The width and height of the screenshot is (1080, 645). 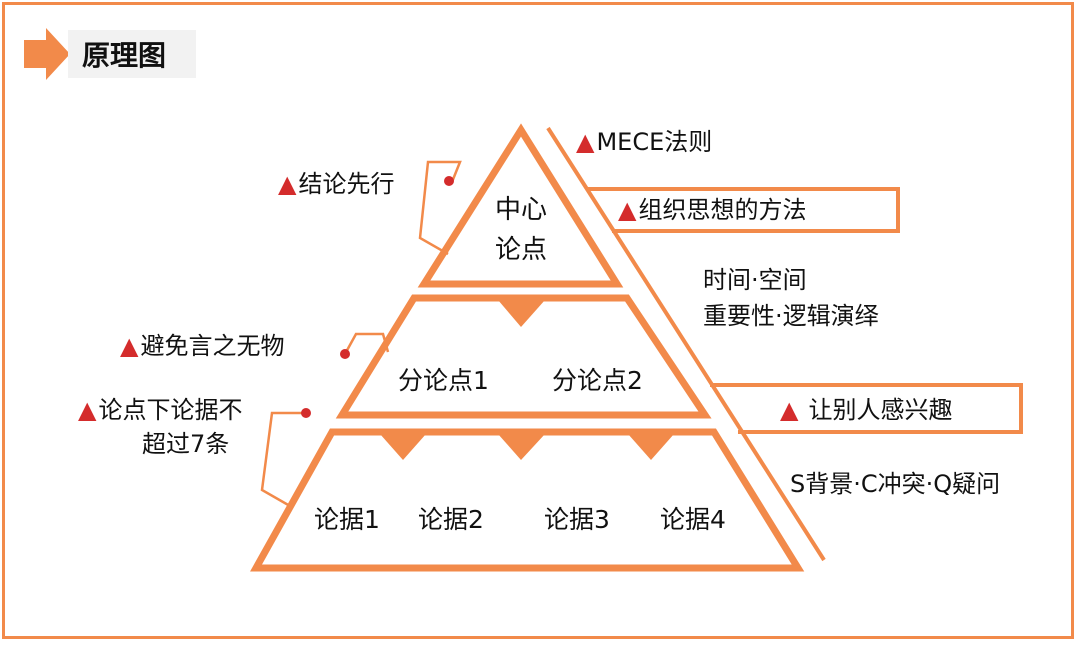 What do you see at coordinates (440, 208) in the screenshot?
I see `bracket-conclusion` at bounding box center [440, 208].